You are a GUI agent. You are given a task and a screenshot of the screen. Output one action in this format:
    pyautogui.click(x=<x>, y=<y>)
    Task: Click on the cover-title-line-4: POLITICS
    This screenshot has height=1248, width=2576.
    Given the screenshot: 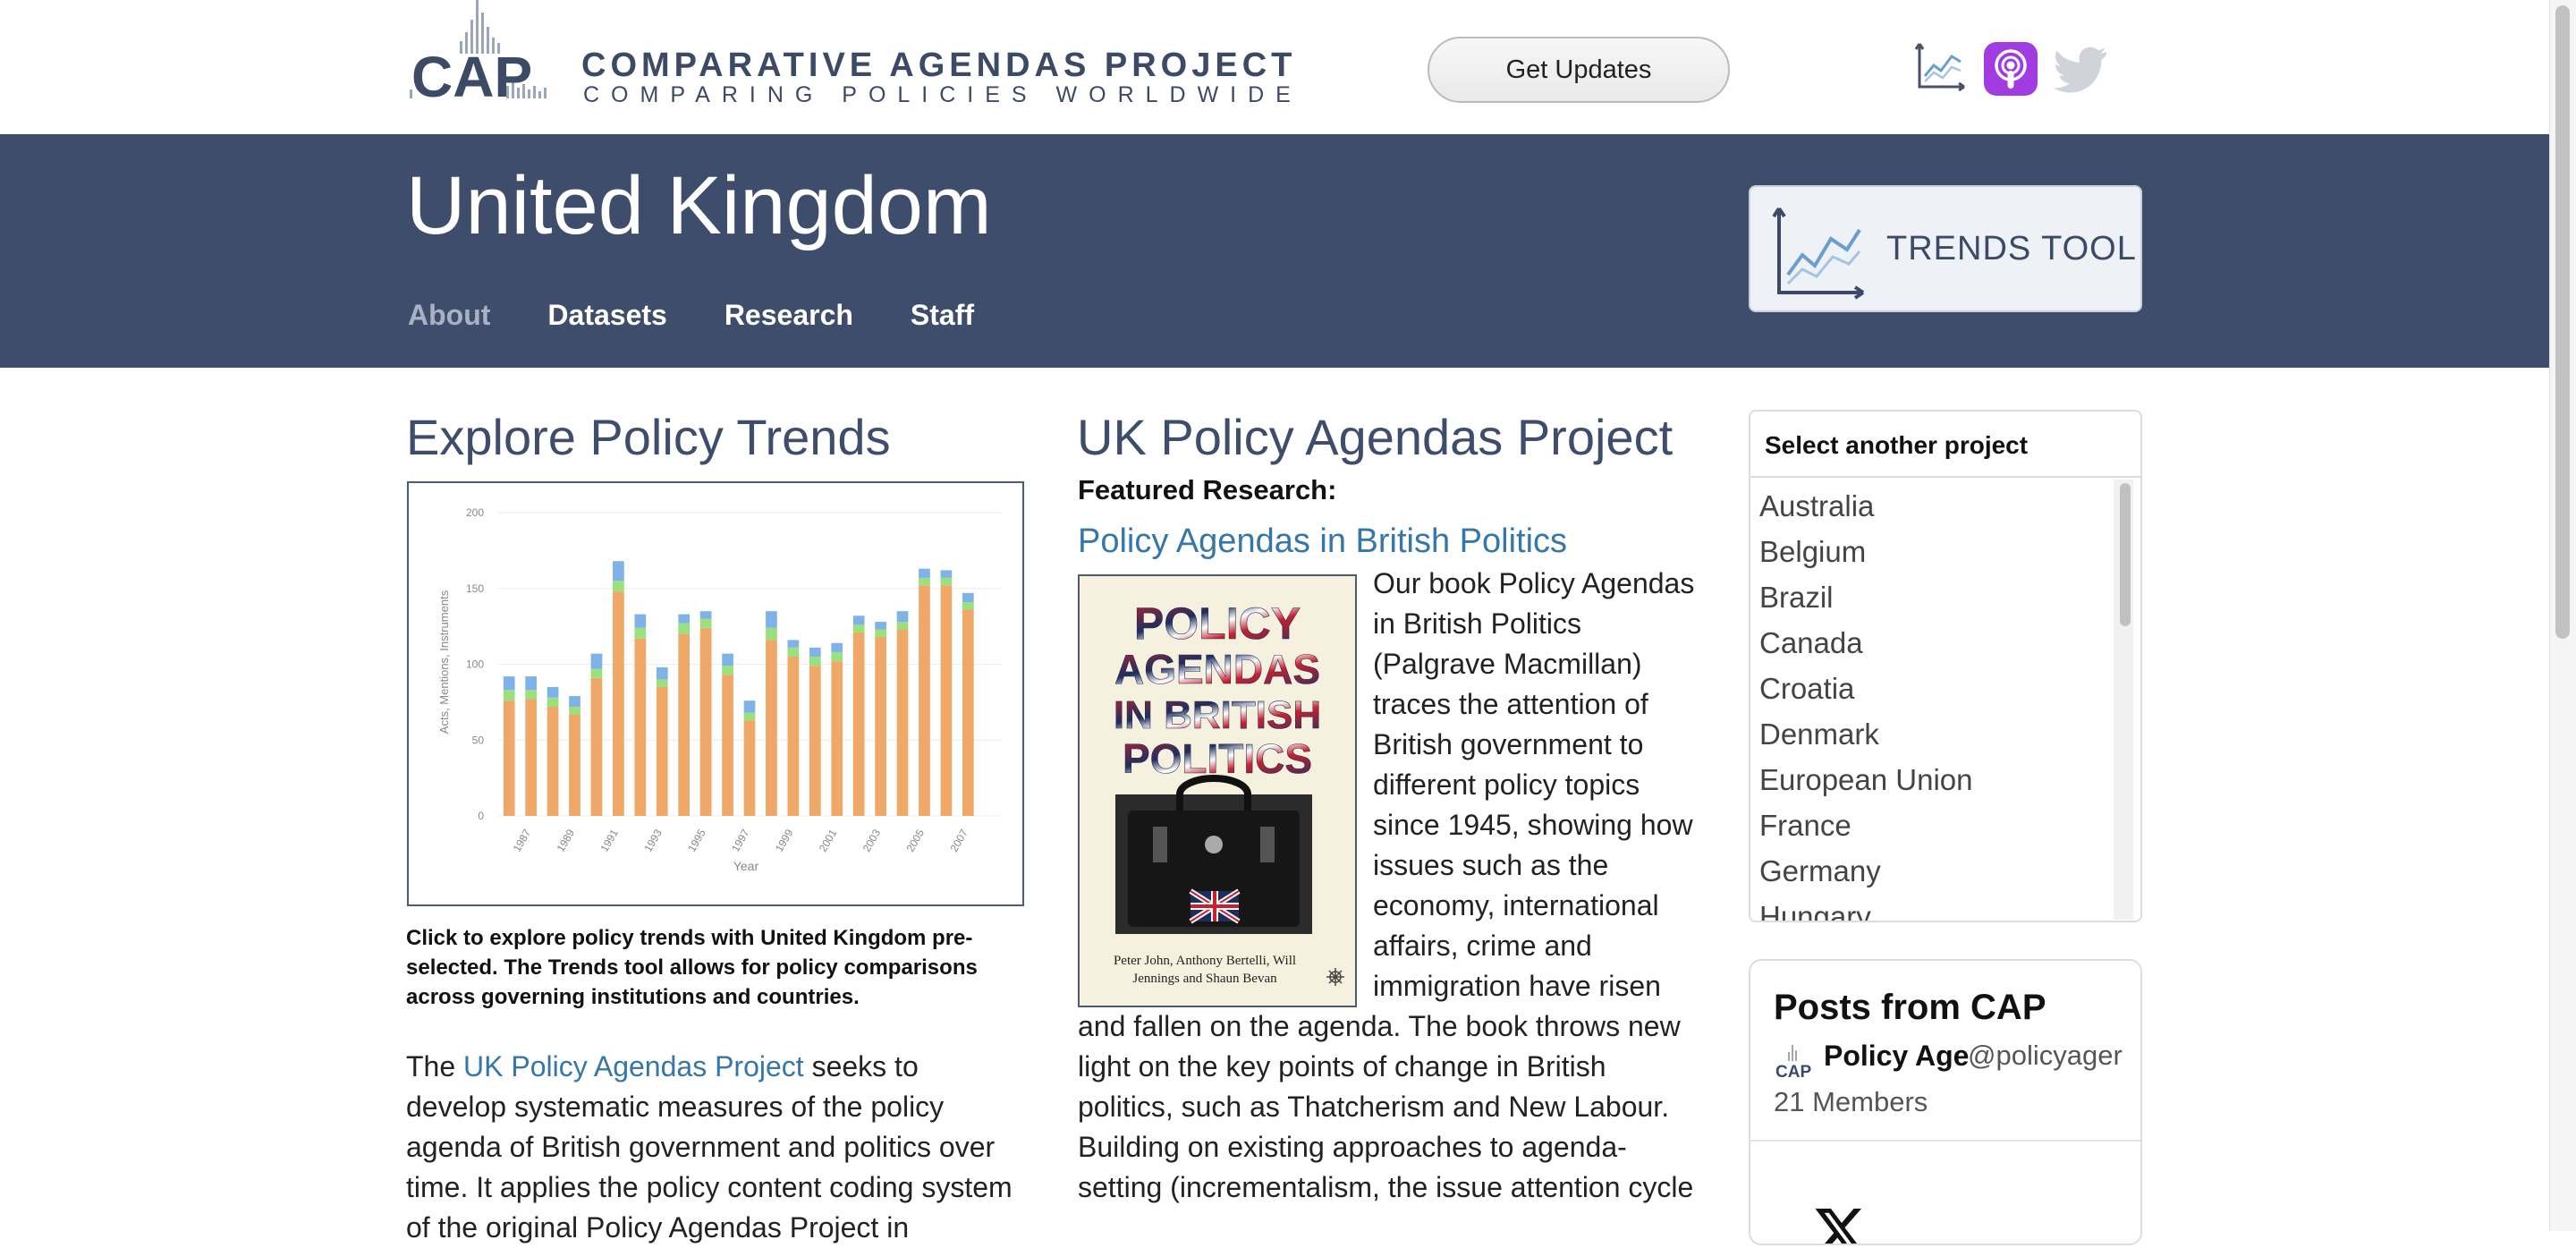 What is the action you would take?
    pyautogui.click(x=1217, y=758)
    